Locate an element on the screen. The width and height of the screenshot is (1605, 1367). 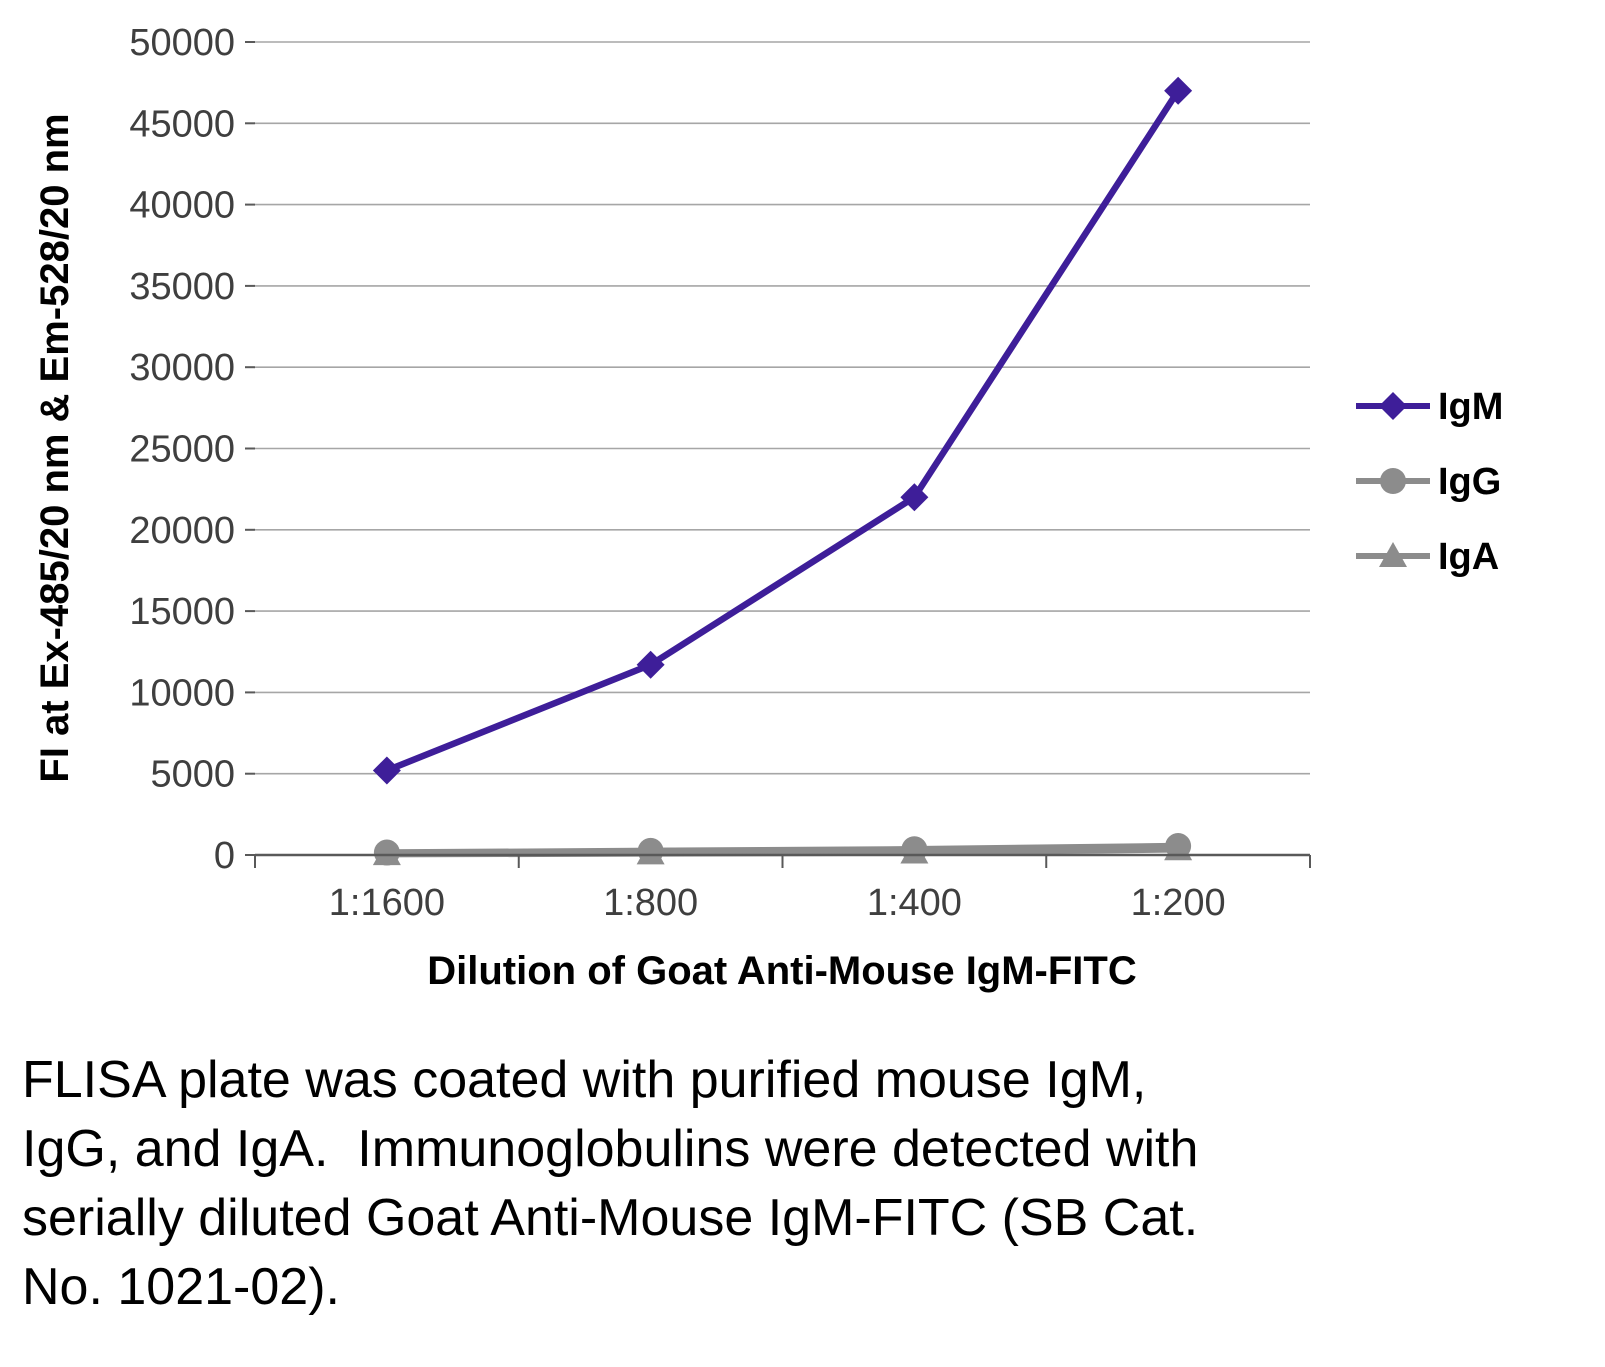
y-tick-label: 25000 is located at coordinates (182, 450).